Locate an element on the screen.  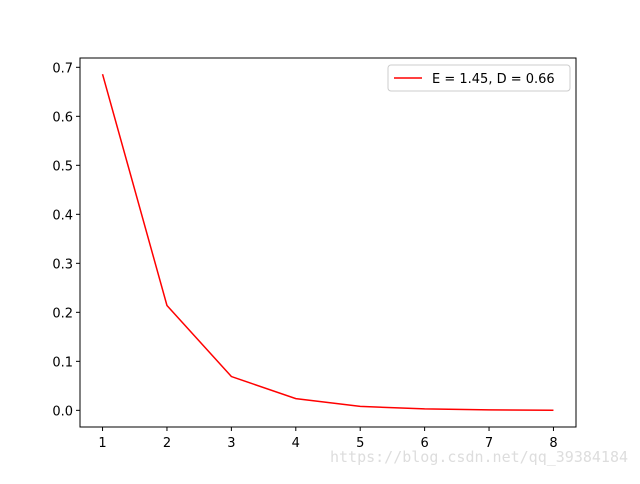
x-tick-label: 2 is located at coordinates (167, 443).